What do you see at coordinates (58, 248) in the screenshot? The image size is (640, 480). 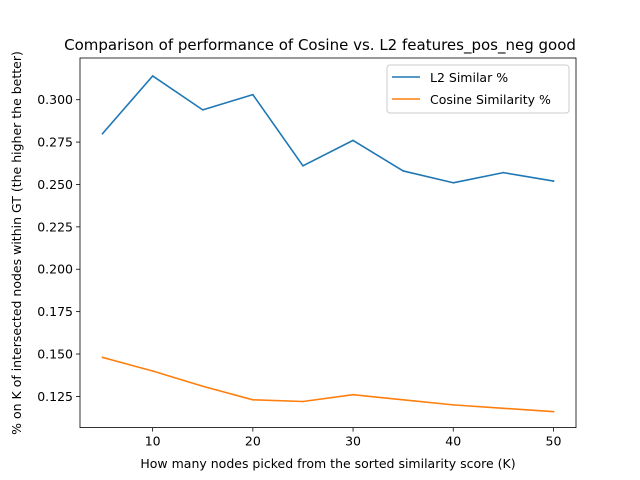 I see `y-axis-ticks: 0.125 0.150 0.175 0.200 0.225 0.250 0.275 0.300` at bounding box center [58, 248].